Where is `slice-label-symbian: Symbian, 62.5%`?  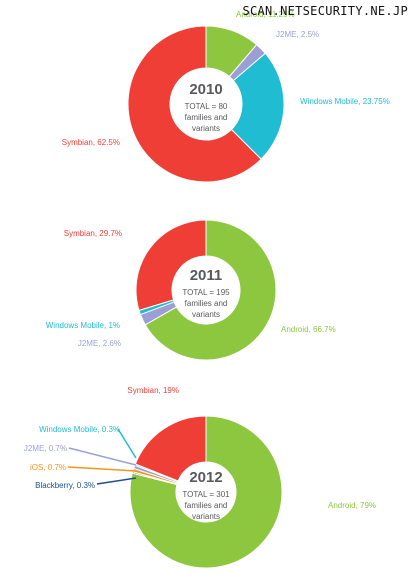 slice-label-symbian: Symbian, 62.5% is located at coordinates (91, 142).